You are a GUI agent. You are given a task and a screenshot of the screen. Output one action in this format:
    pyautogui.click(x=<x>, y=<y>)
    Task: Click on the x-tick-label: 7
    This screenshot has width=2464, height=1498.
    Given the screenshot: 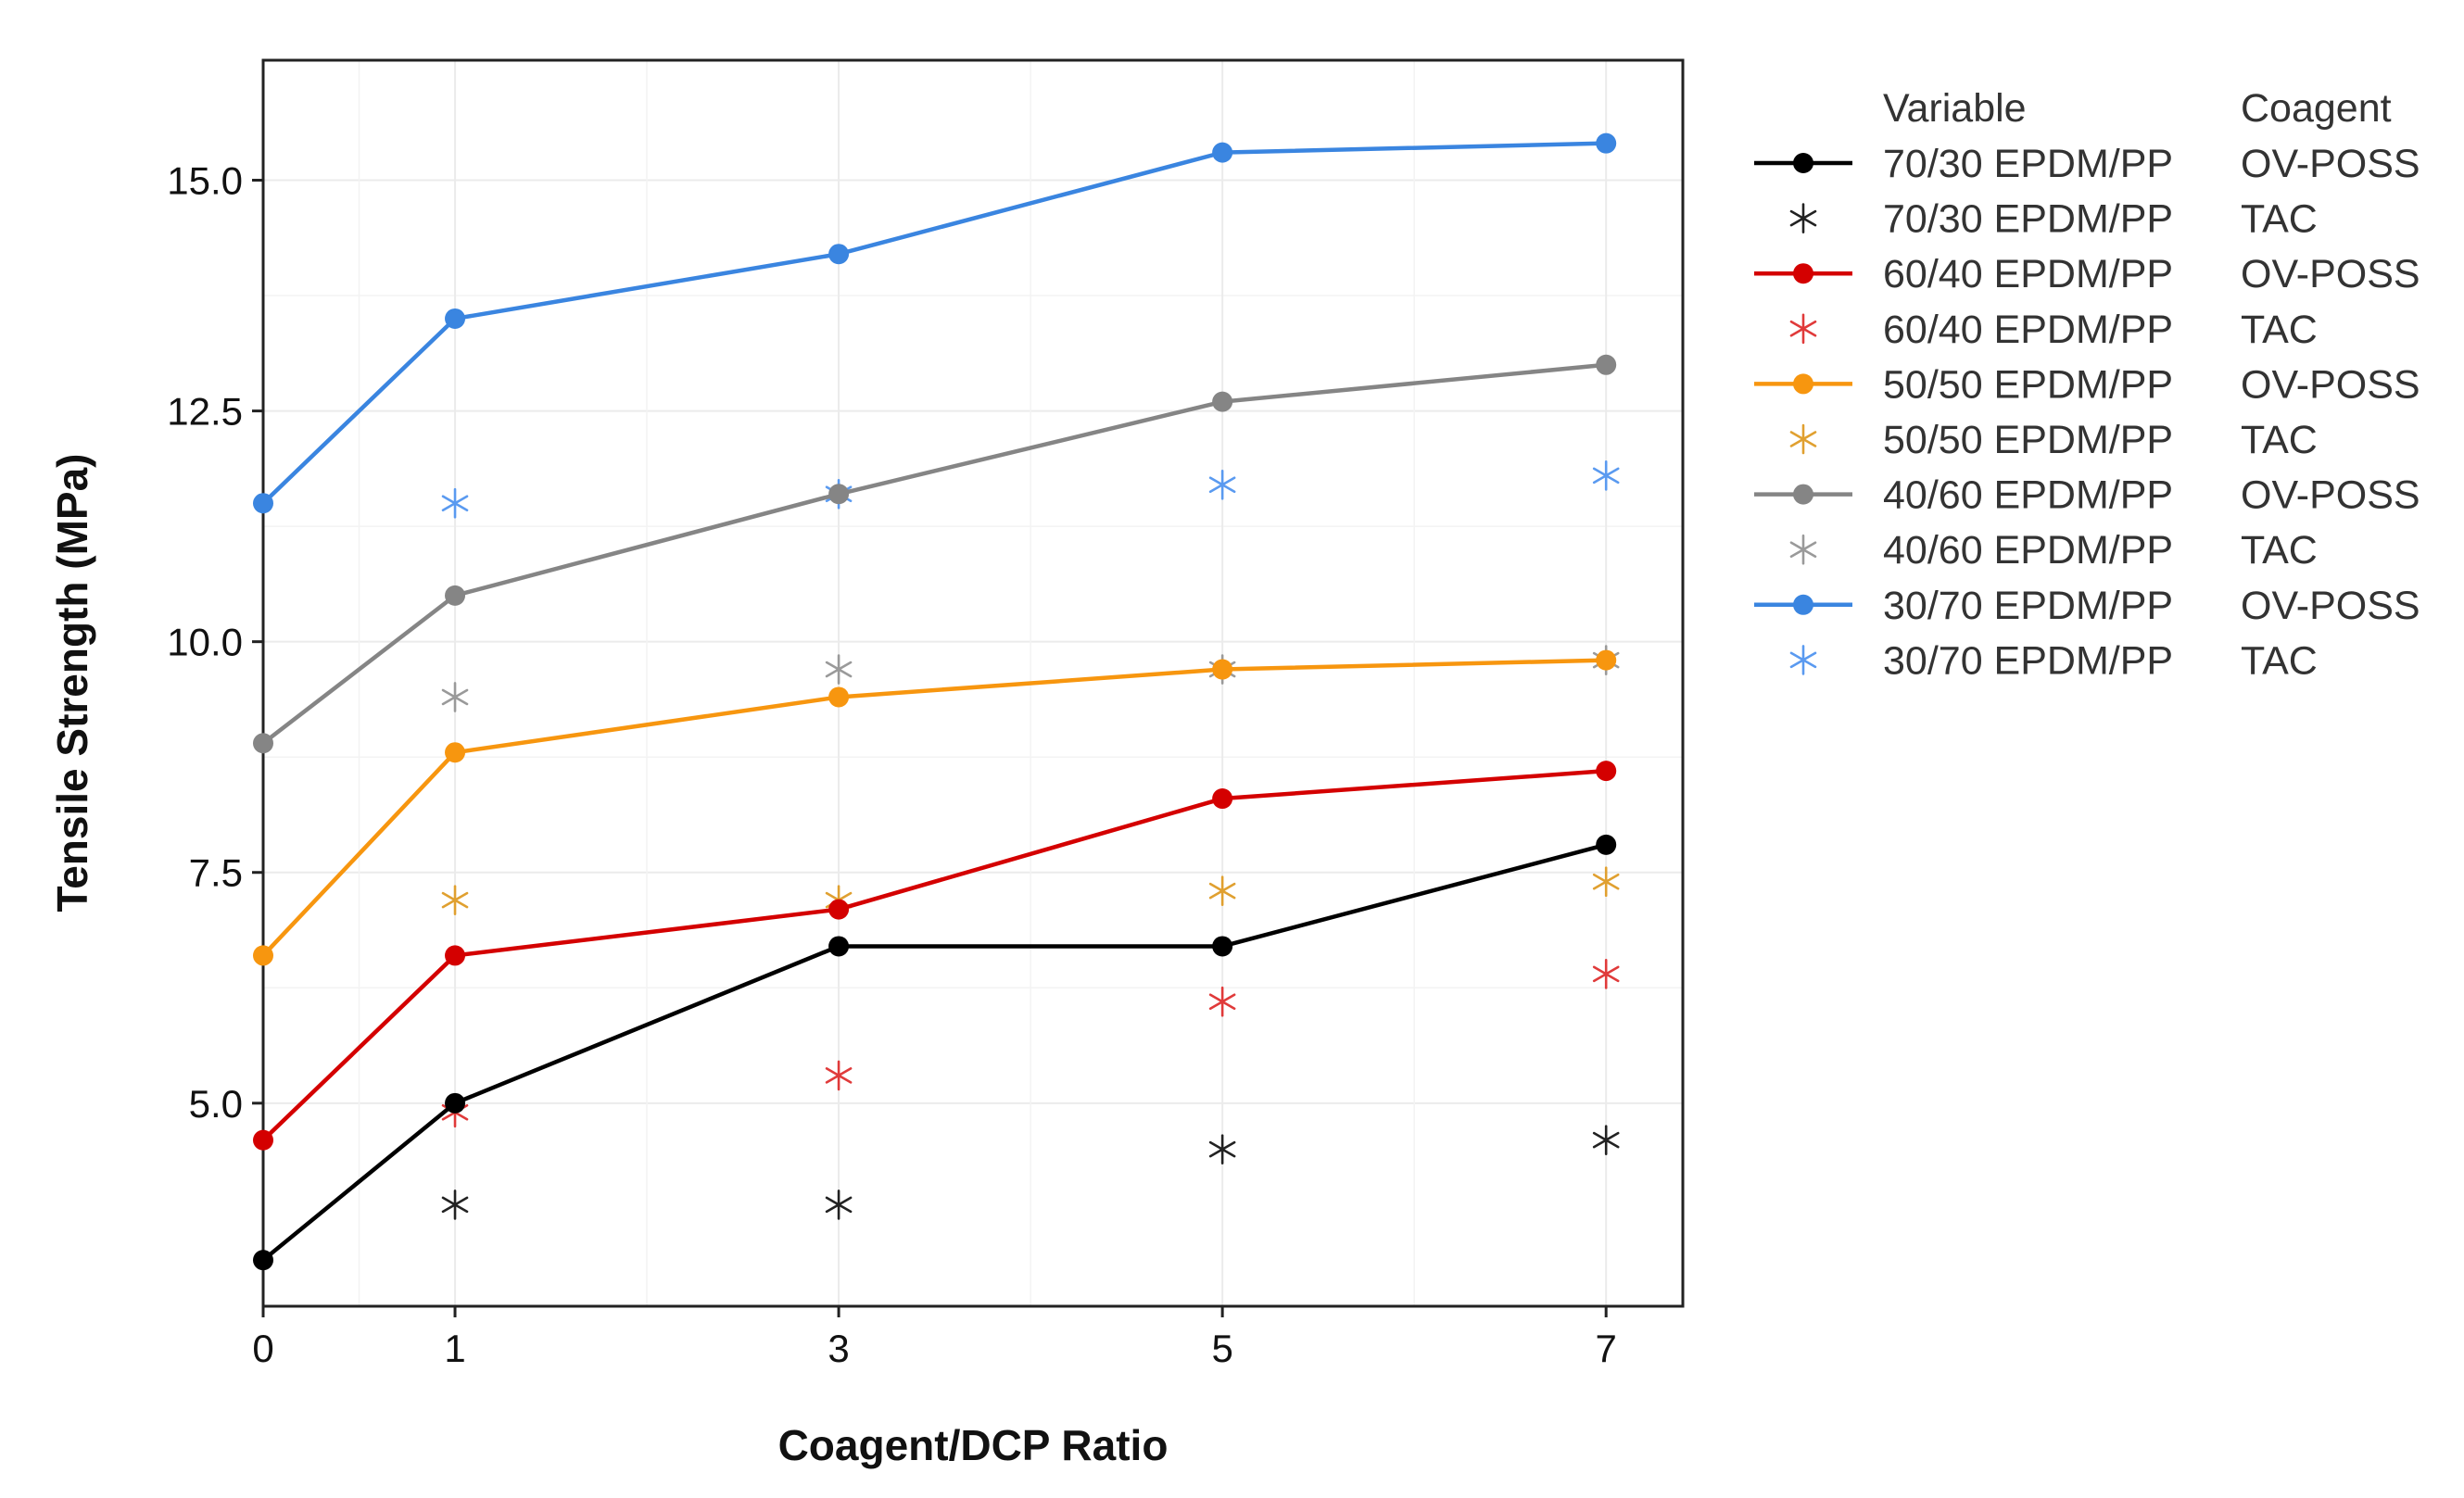 What is the action you would take?
    pyautogui.click(x=1607, y=1349)
    